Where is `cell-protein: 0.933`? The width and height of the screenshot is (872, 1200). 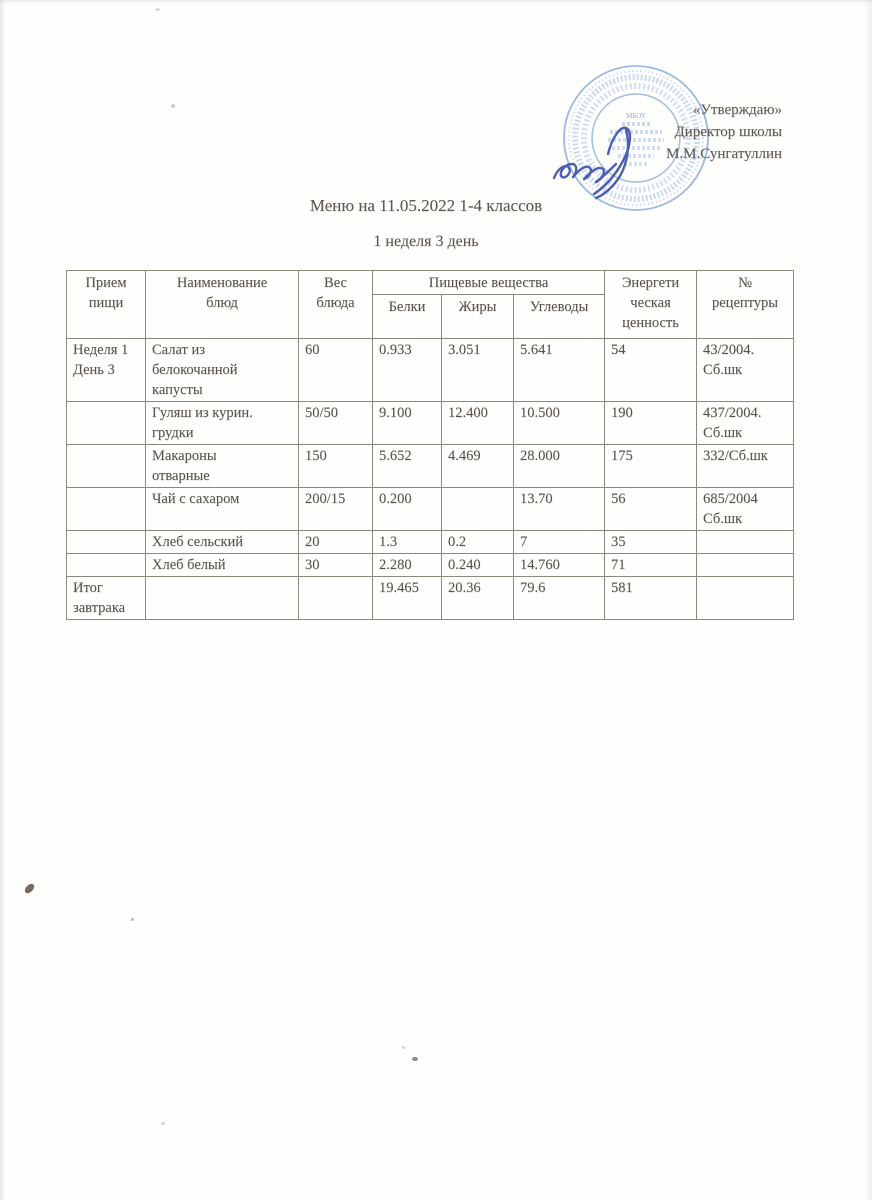 cell-protein: 0.933 is located at coordinates (407, 370).